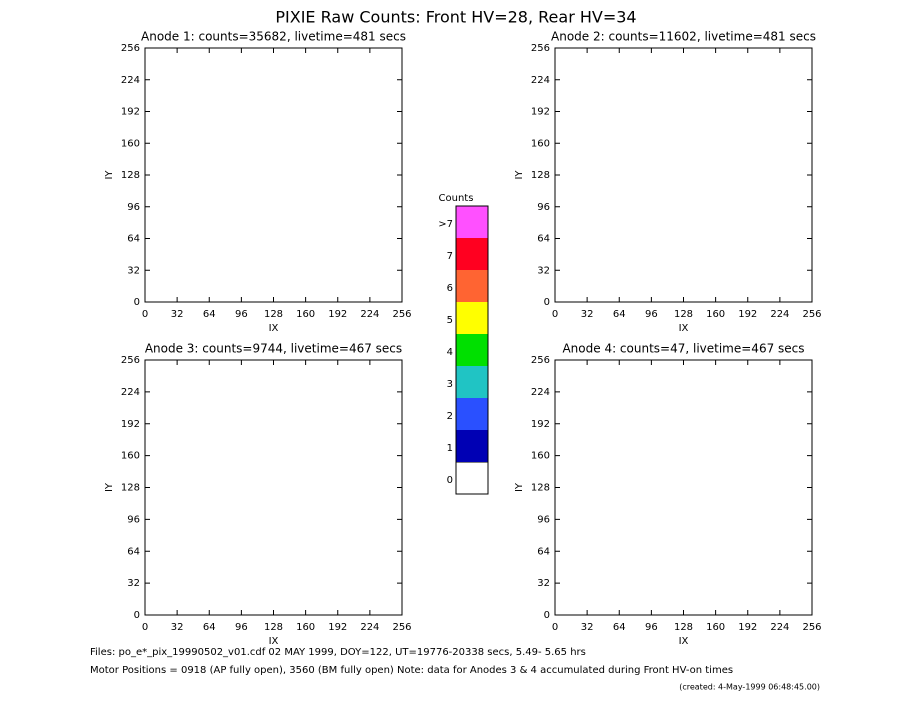 The image size is (913, 705). Describe the element at coordinates (450, 256) in the screenshot. I see `colorbar-label: 7` at that location.